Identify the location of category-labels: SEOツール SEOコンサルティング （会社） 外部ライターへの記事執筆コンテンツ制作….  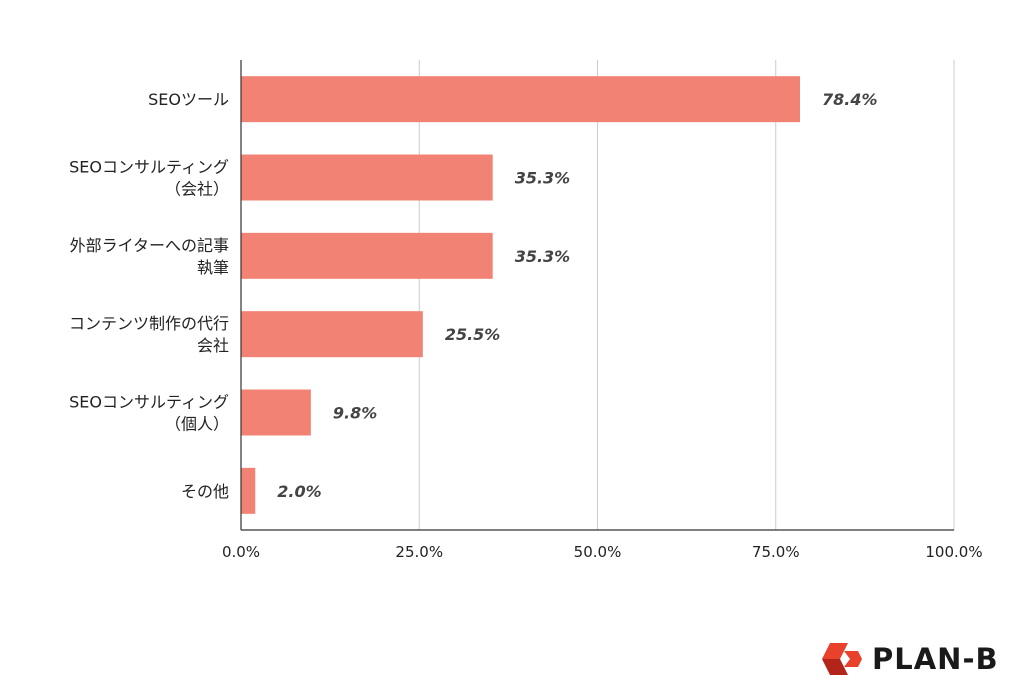
(149, 295).